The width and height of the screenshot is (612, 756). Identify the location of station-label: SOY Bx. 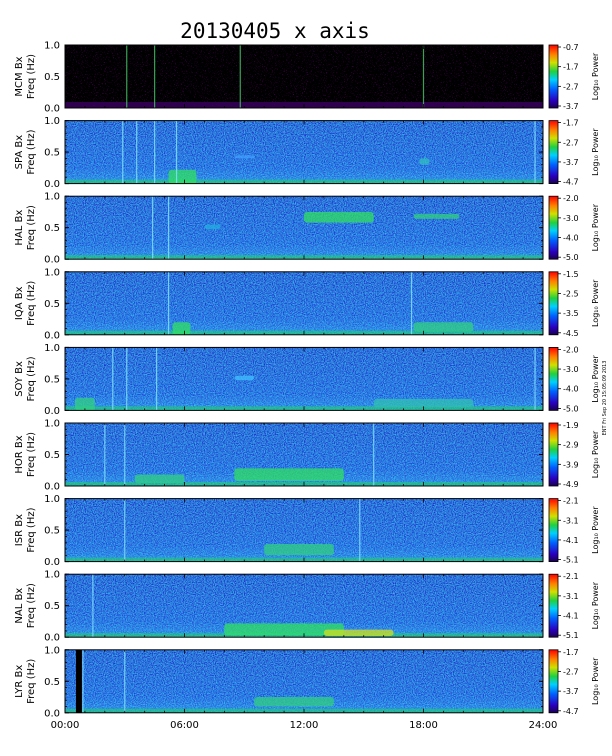
(19, 379).